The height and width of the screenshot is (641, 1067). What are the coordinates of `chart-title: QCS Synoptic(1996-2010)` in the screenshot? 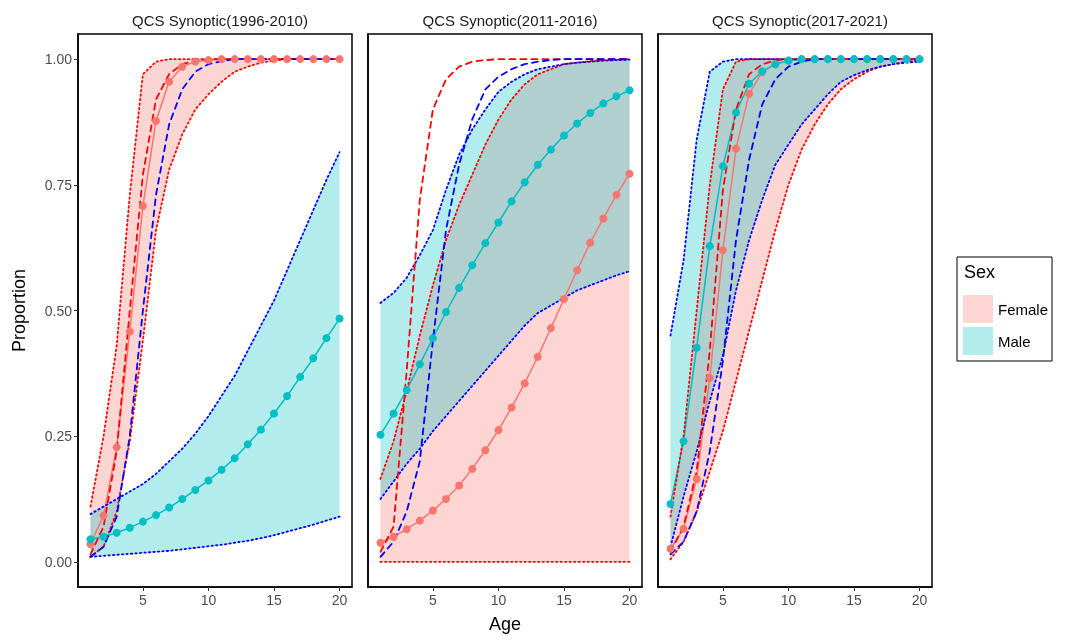 It's located at (220, 20).